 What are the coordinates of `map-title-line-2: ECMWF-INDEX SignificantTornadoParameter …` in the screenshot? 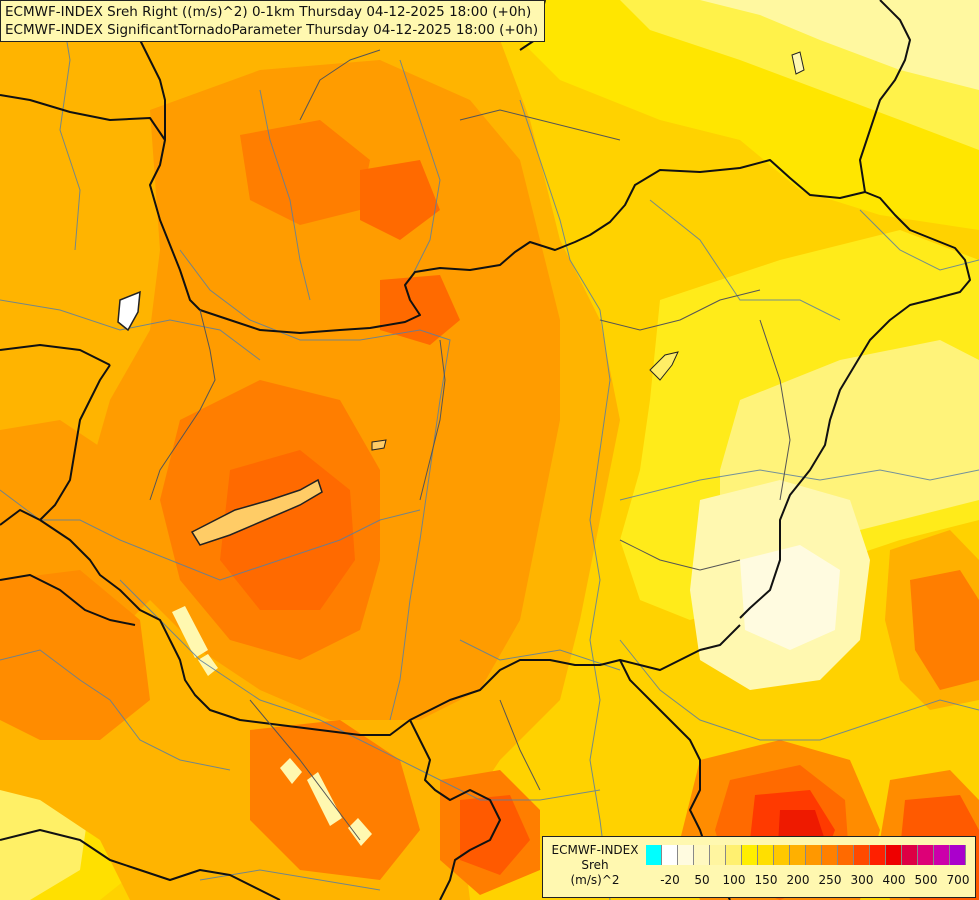 It's located at (272, 30).